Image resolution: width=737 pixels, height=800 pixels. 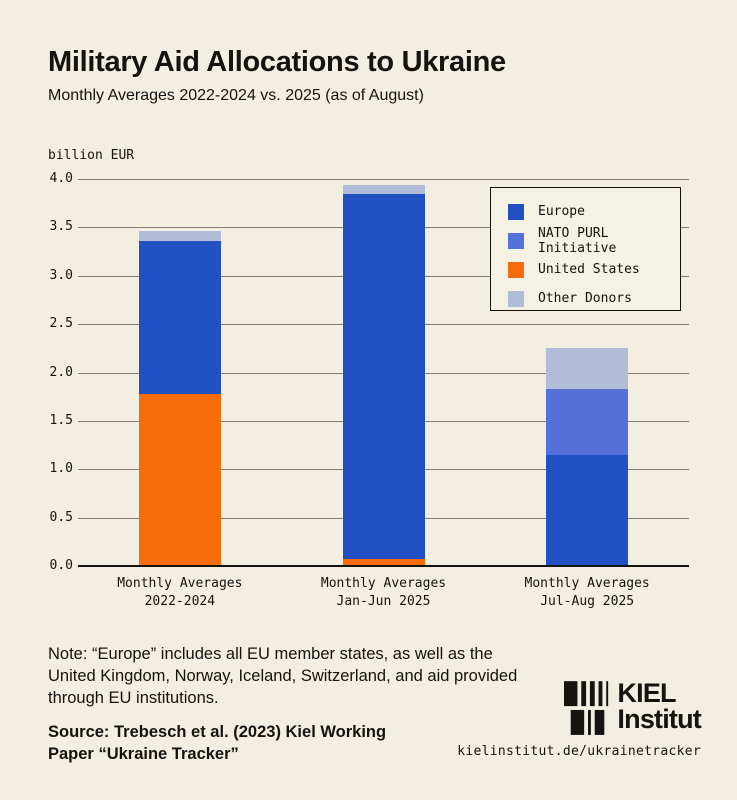 I want to click on kiel-institut-logo: KIEL Institut, so click(x=633, y=710).